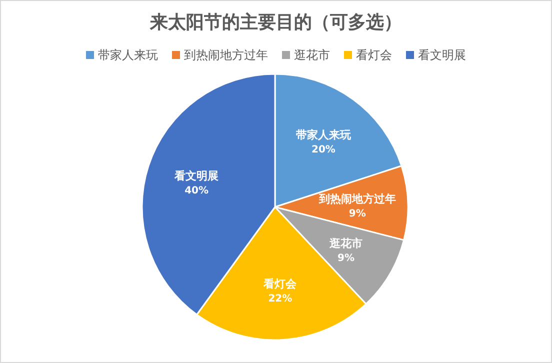  Describe the element at coordinates (324, 150) in the screenshot. I see `data-label: 20%` at that location.